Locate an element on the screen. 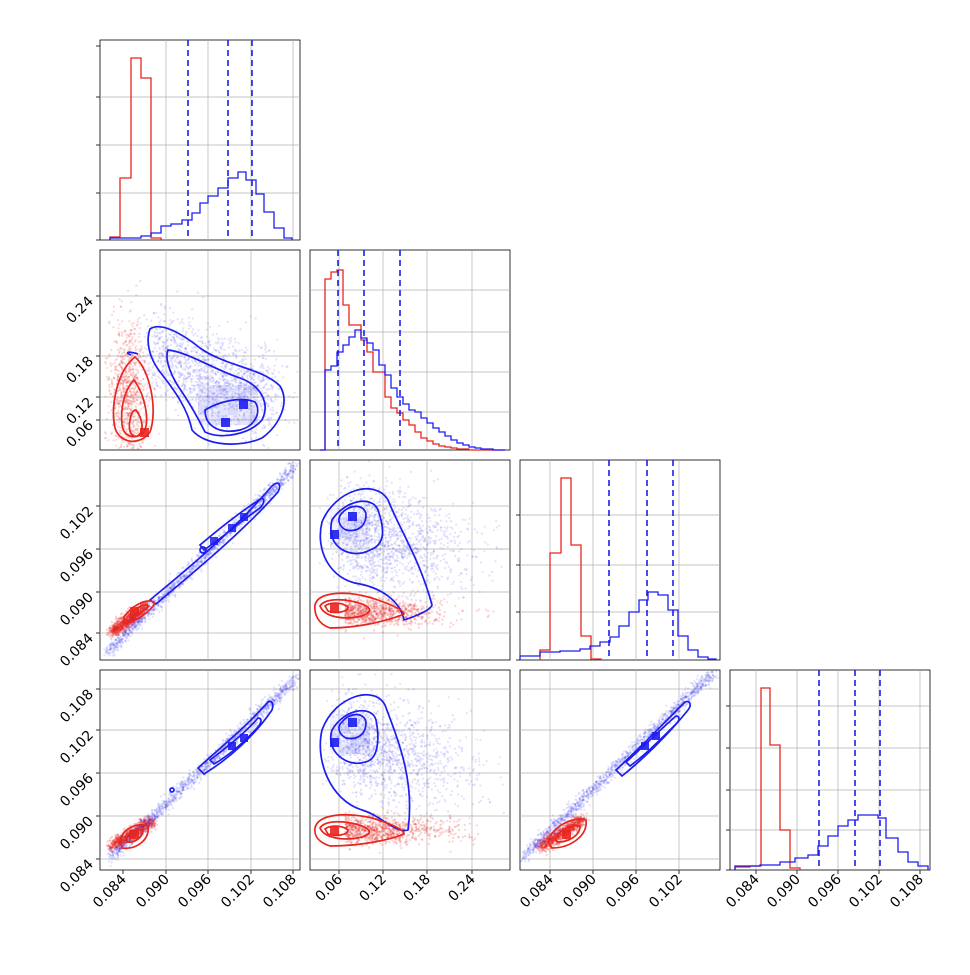  joint-p2-vs-p1-density is located at coordinates (203, 400).